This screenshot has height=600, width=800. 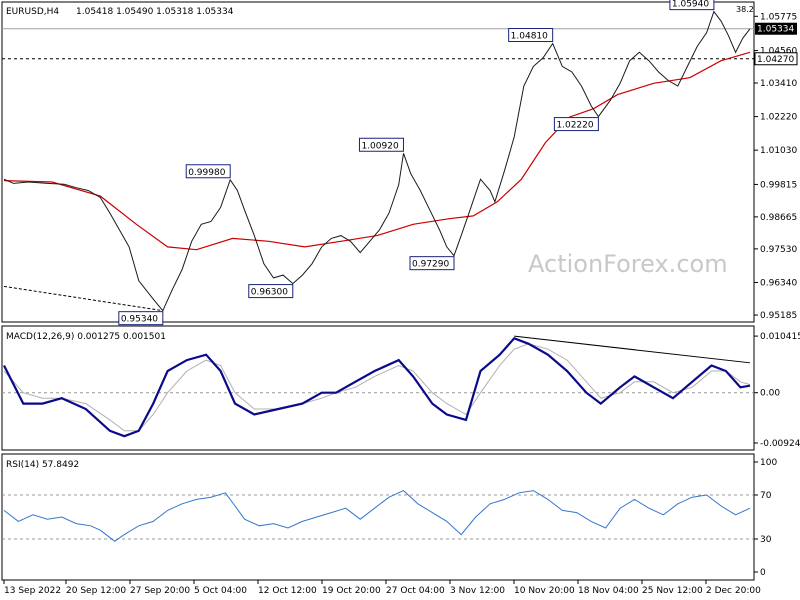 I want to click on macd-trendline, so click(x=632, y=349).